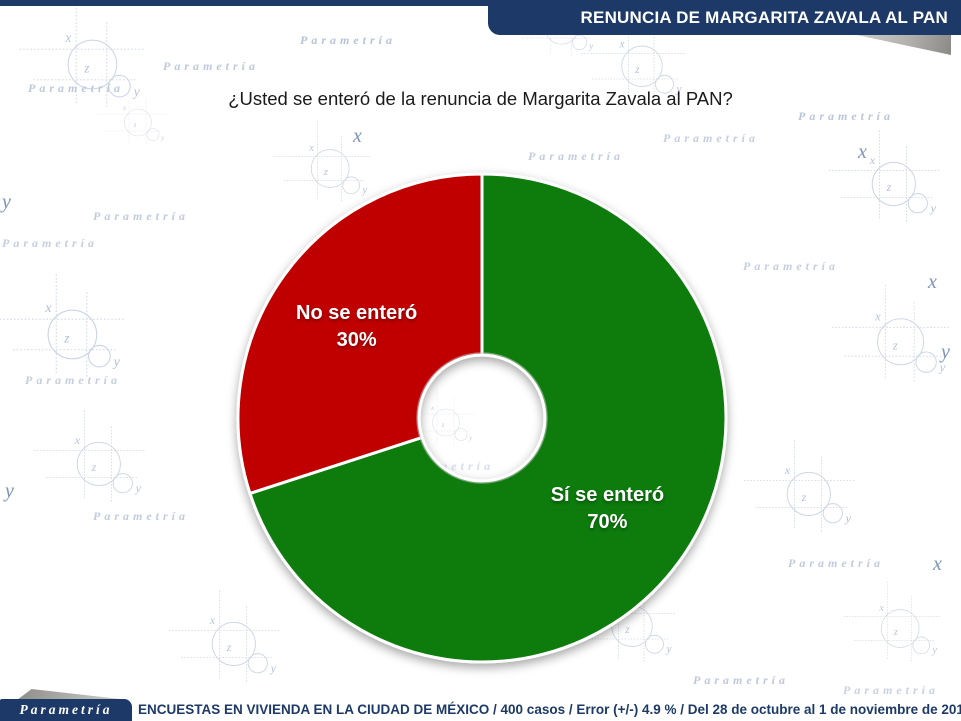  What do you see at coordinates (764, 17) in the screenshot?
I see `page-title: RENUNCIA DE MARGARITA ZAVALA AL PAN` at bounding box center [764, 17].